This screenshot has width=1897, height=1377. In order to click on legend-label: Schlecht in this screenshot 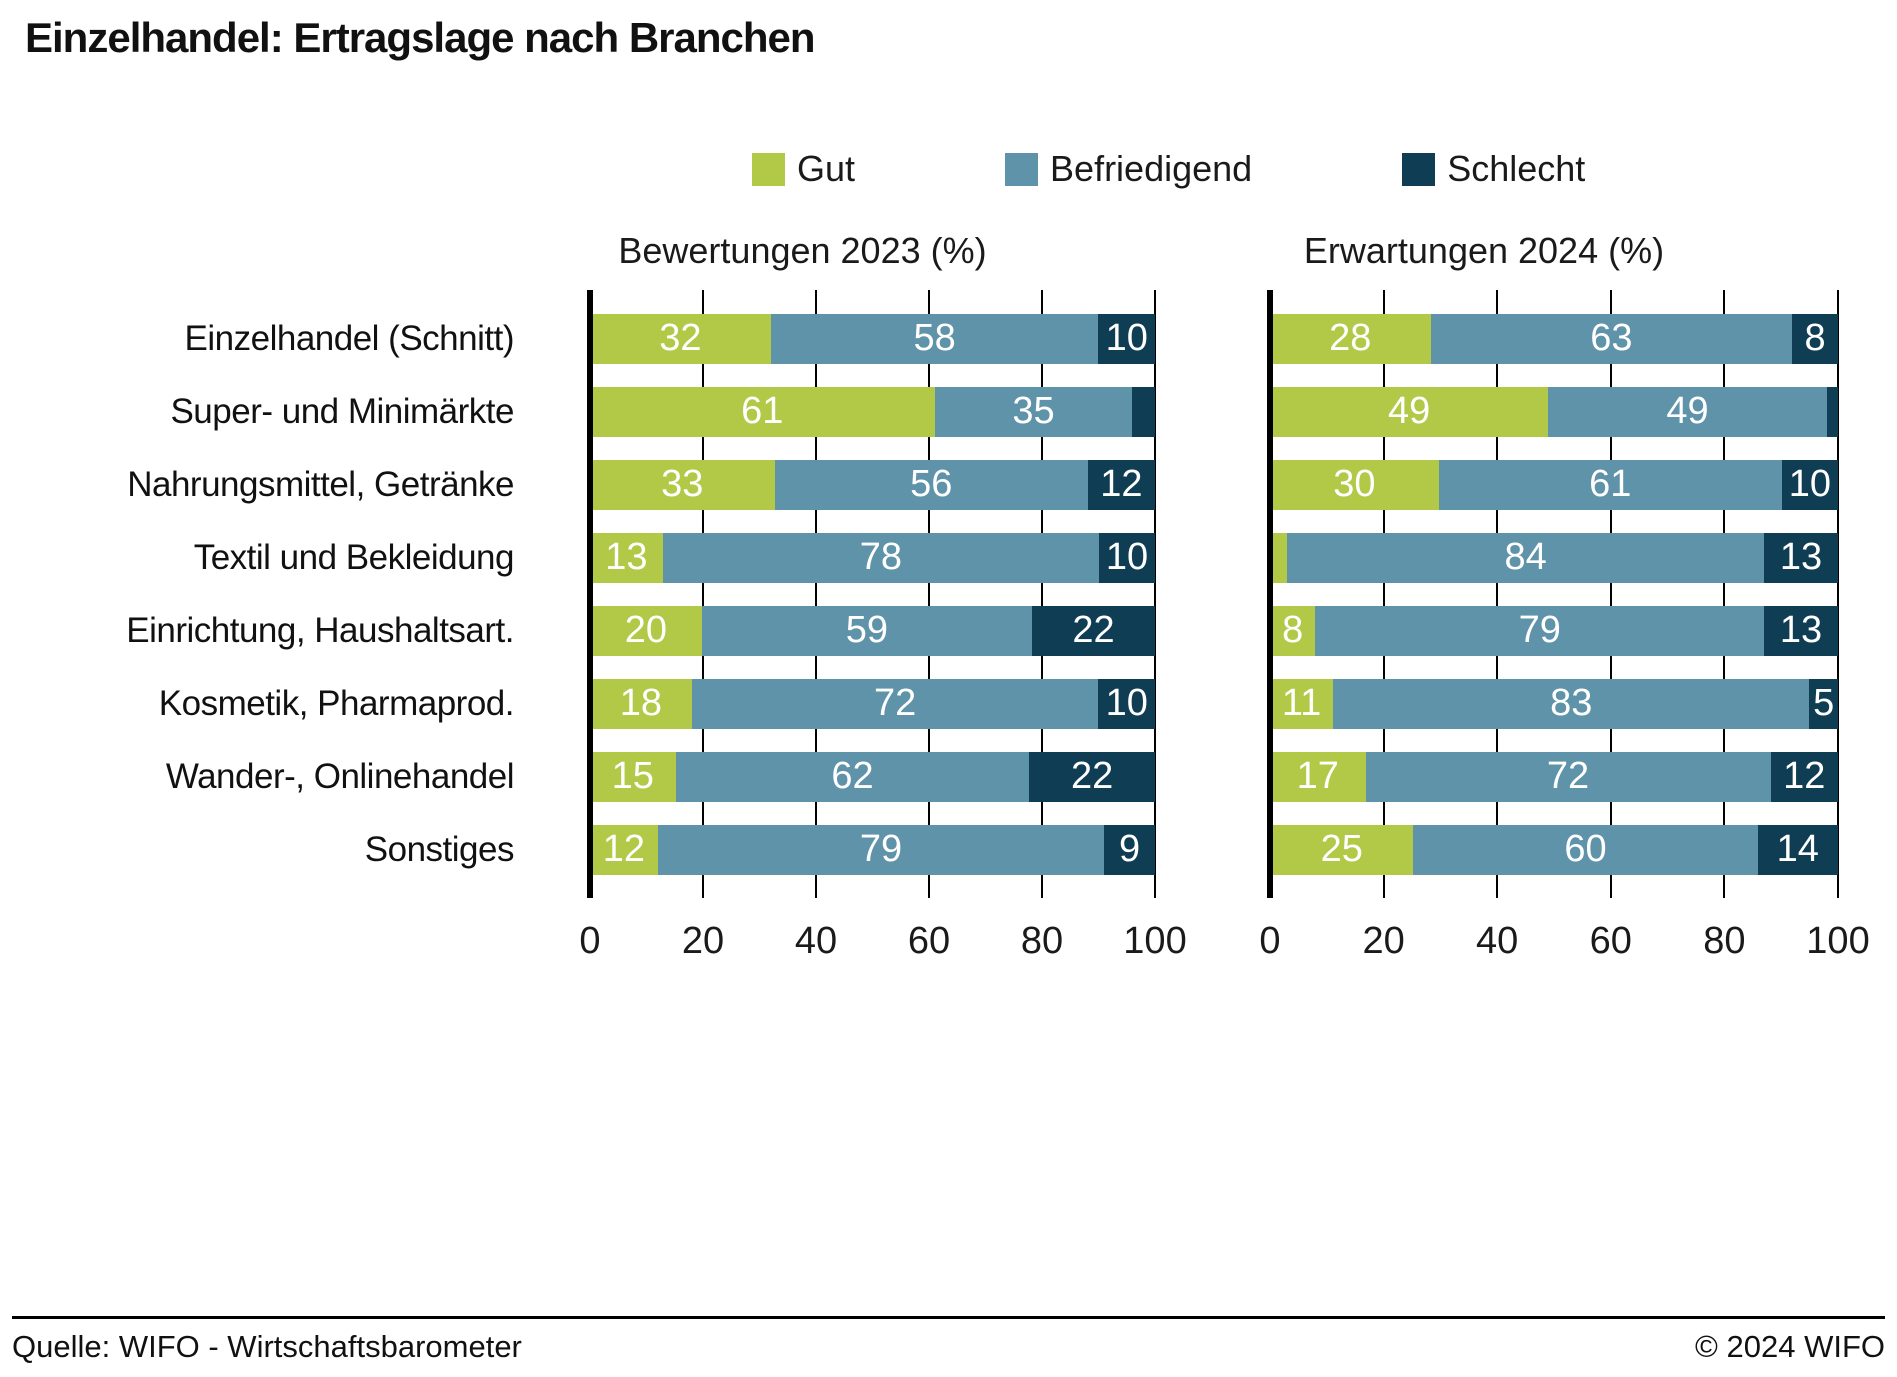, I will do `click(1516, 168)`.